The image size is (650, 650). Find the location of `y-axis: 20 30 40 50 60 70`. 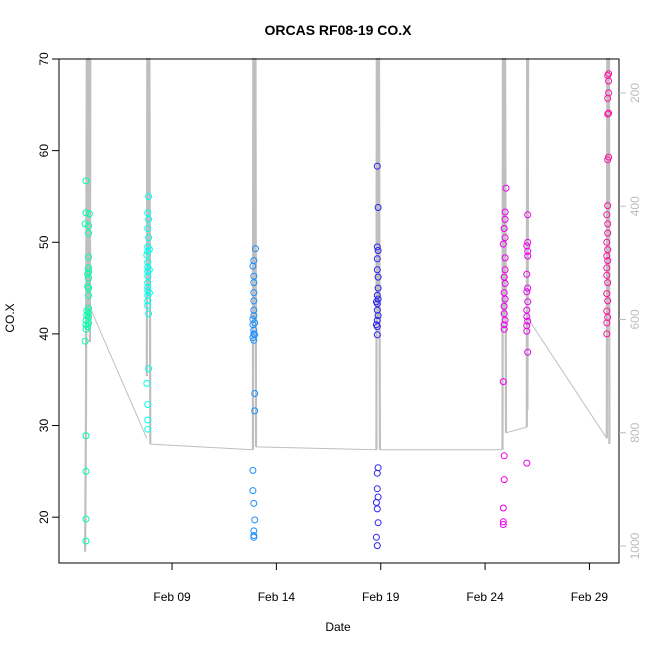

y-axis: 20 30 40 50 60 70 is located at coordinates (48, 288).